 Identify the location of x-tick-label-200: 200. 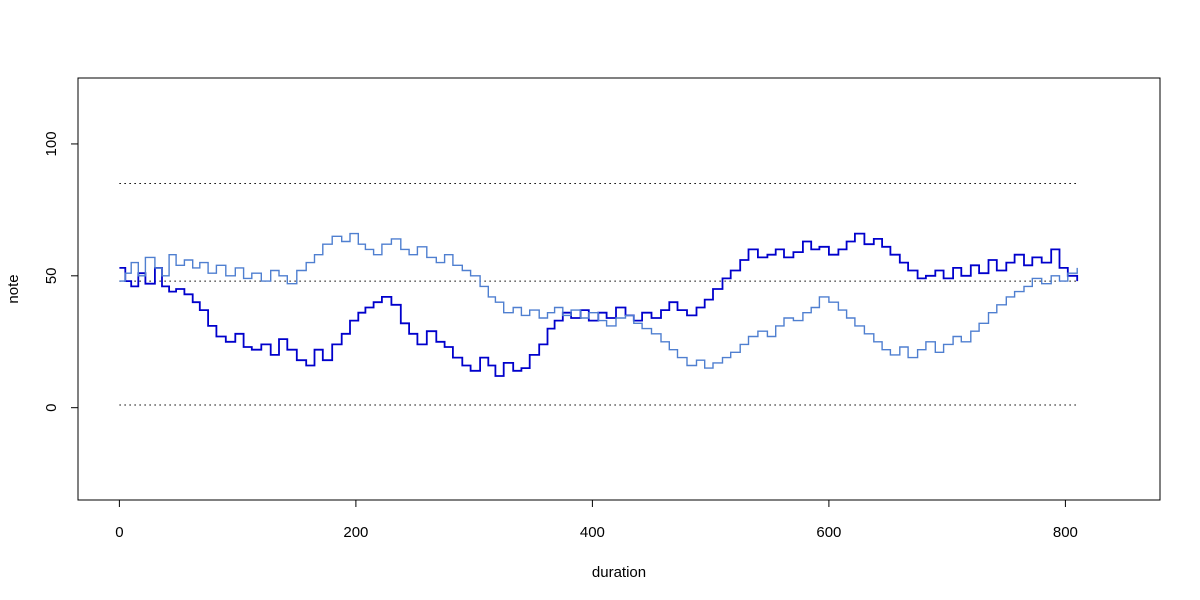
(355, 532).